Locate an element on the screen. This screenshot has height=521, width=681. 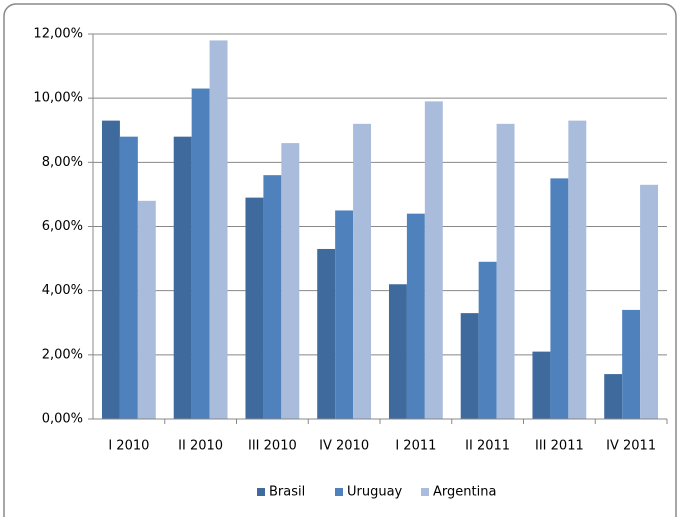
x-tick-label: I 2010 is located at coordinates (128, 446).